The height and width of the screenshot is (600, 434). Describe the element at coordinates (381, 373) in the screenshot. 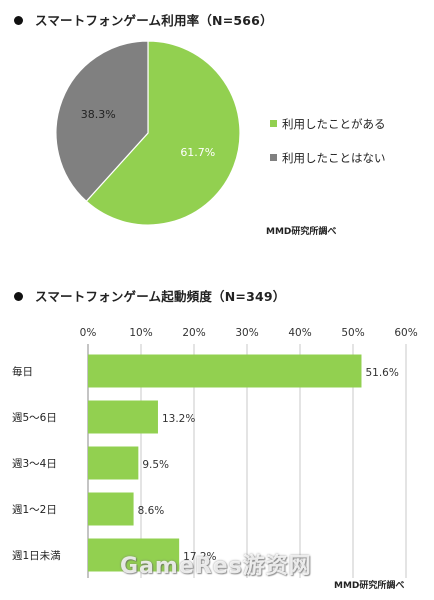

I see `bar-value-label: 51.6%` at that location.